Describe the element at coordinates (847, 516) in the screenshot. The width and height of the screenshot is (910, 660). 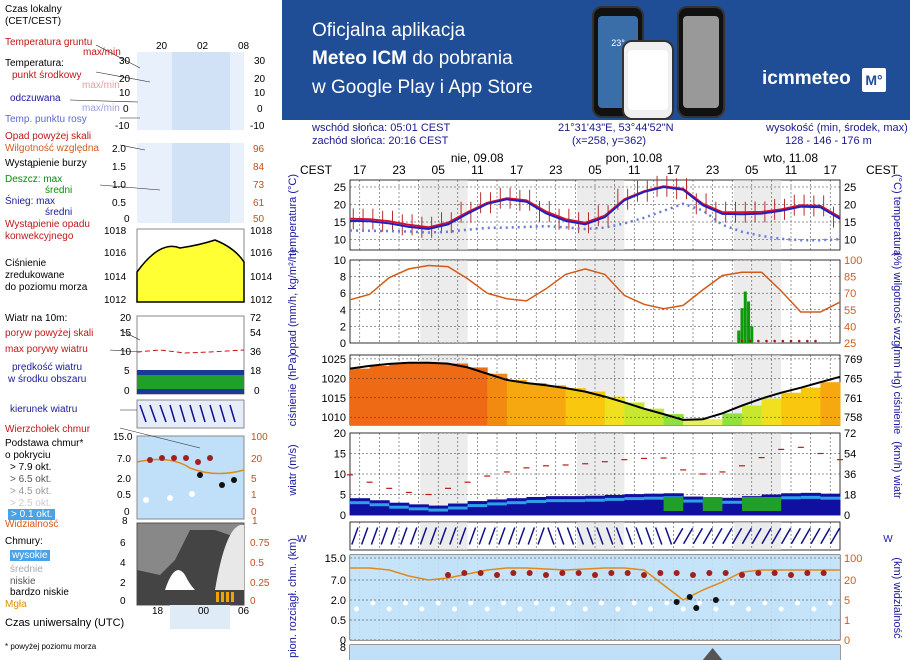
I see `wind-tick-right: 0` at that location.